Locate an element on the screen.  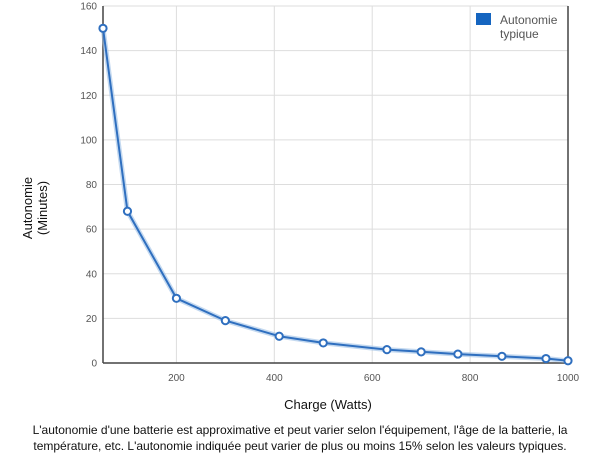
x-tick-label: 200 is located at coordinates (176, 378).